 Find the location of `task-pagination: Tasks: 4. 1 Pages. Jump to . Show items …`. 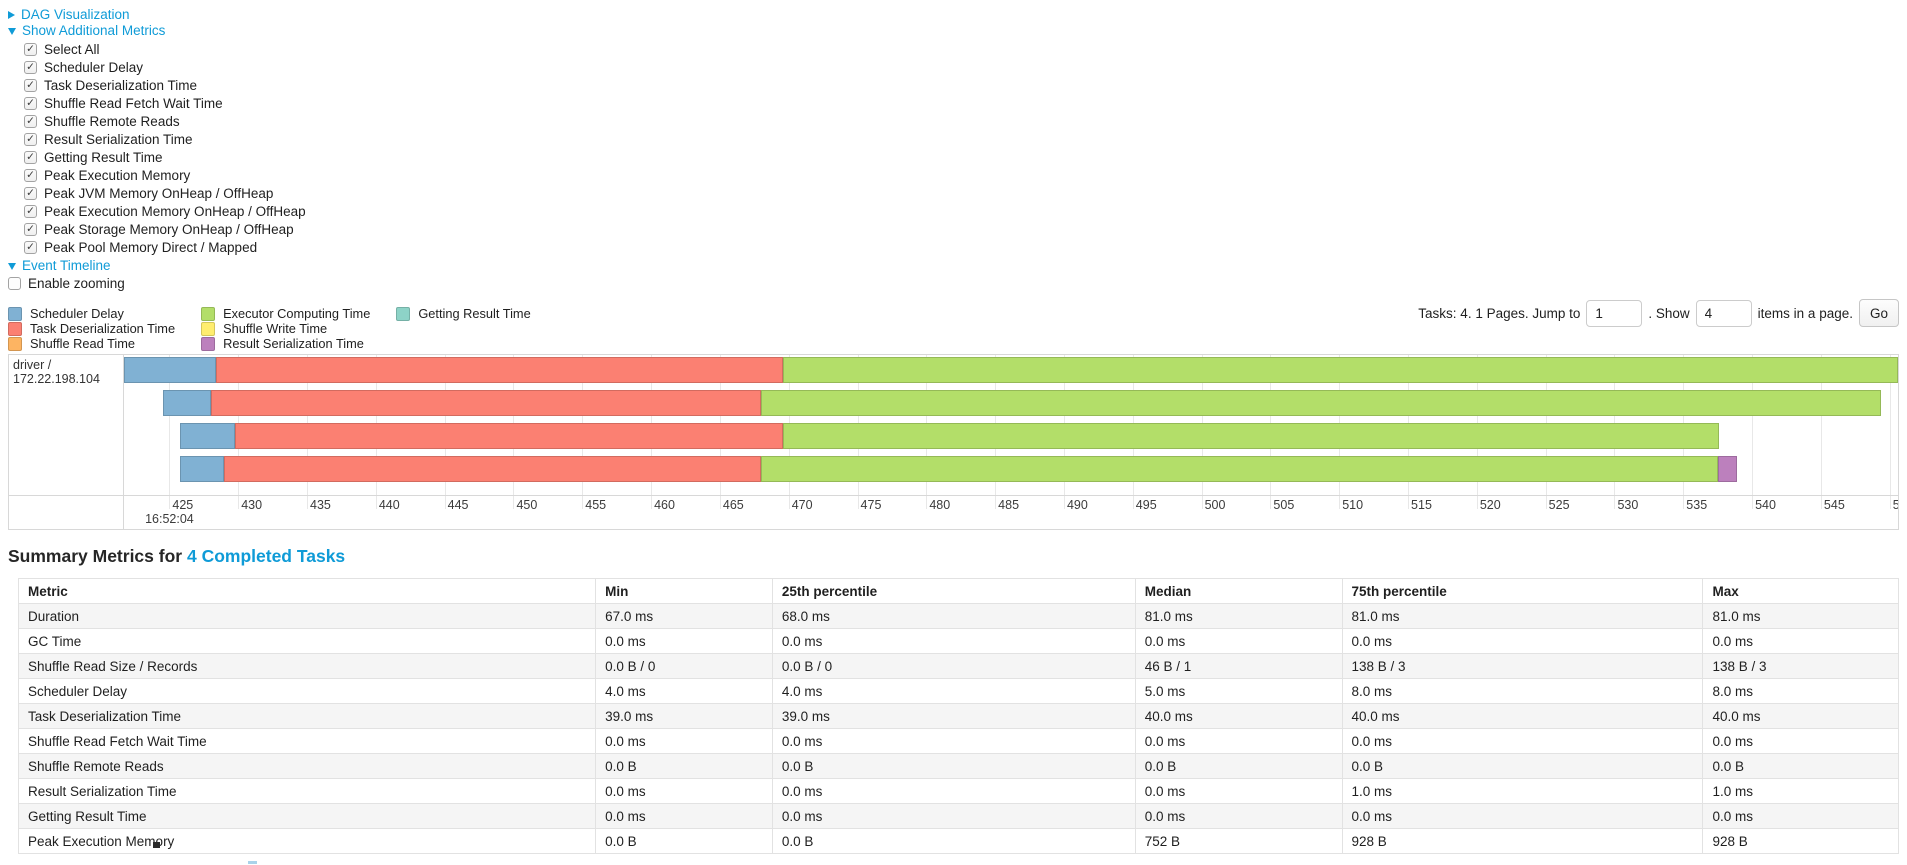

task-pagination: Tasks: 4. 1 Pages. Jump to . Show items … is located at coordinates (1658, 313).